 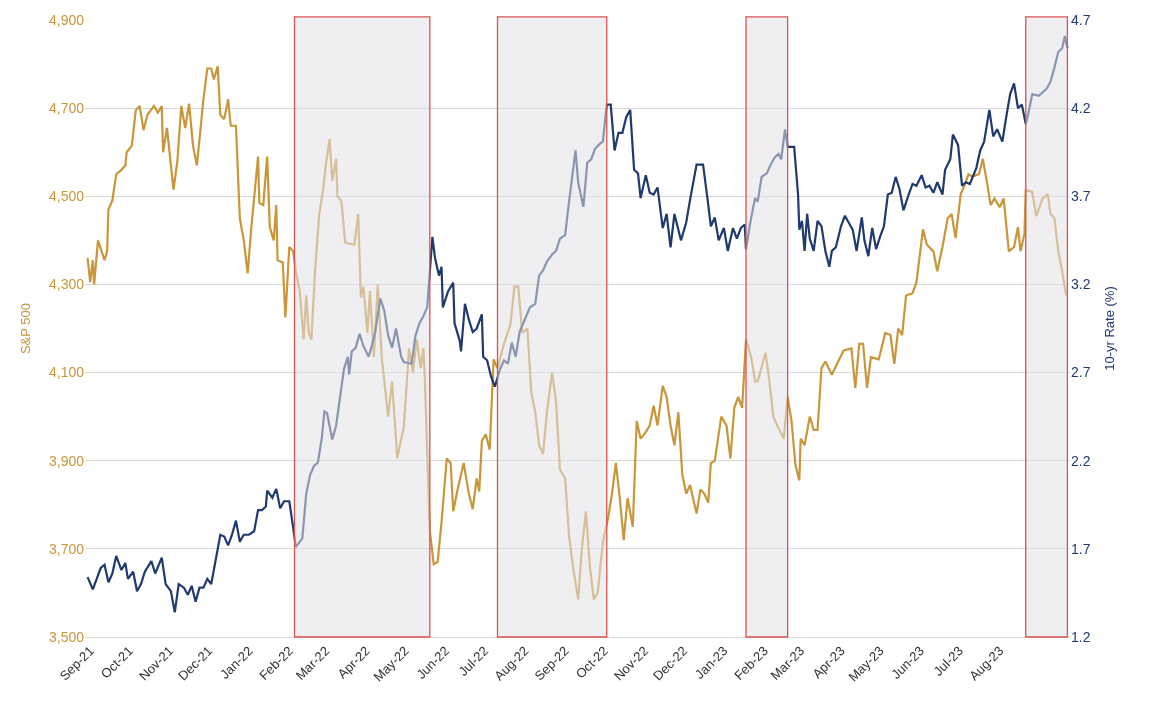 I want to click on y-tick-label: 4,700, so click(x=66, y=108).